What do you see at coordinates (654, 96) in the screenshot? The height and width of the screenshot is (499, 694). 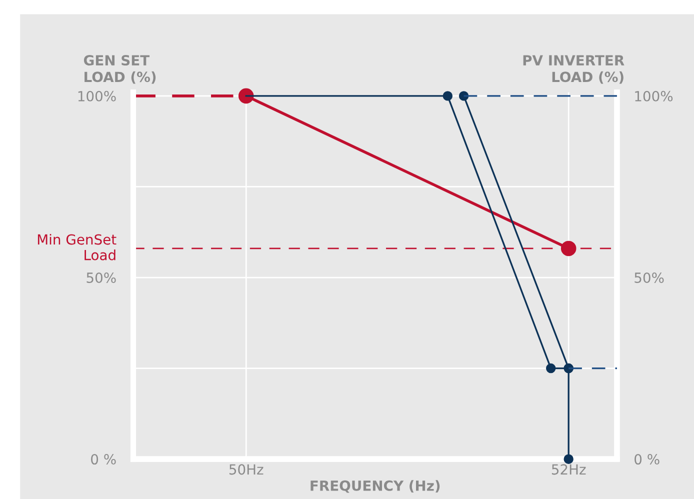 I see `y2-tick-label: 100%` at bounding box center [654, 96].